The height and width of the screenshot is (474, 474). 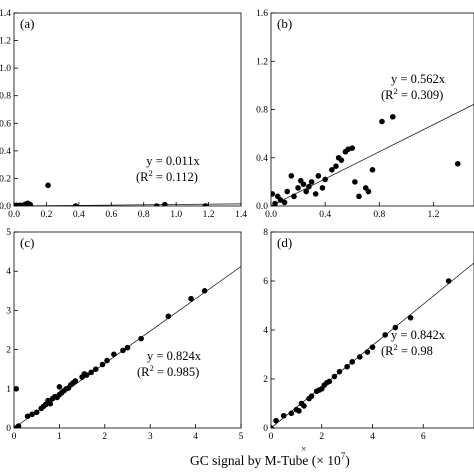 I want to click on panel-label: (c), so click(x=27, y=242).